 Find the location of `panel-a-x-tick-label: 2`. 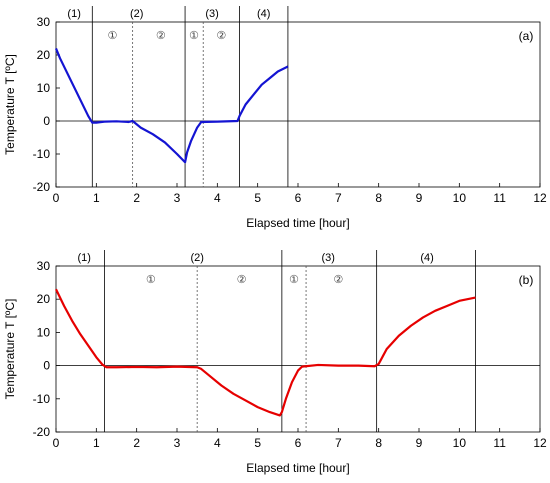

panel-a-x-tick-label: 2 is located at coordinates (136, 198).